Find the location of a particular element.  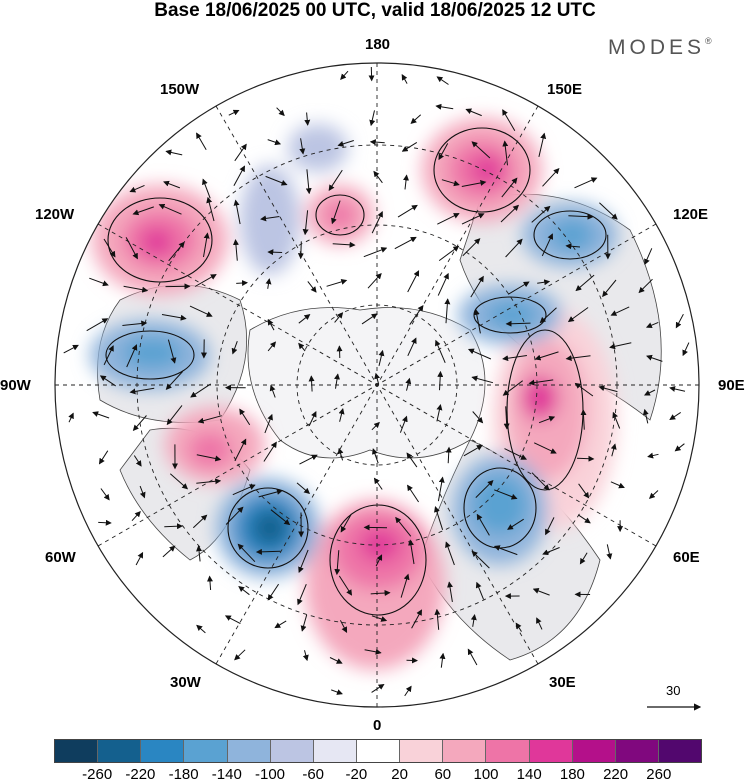

brand-logo: MODES® is located at coordinates (660, 47).